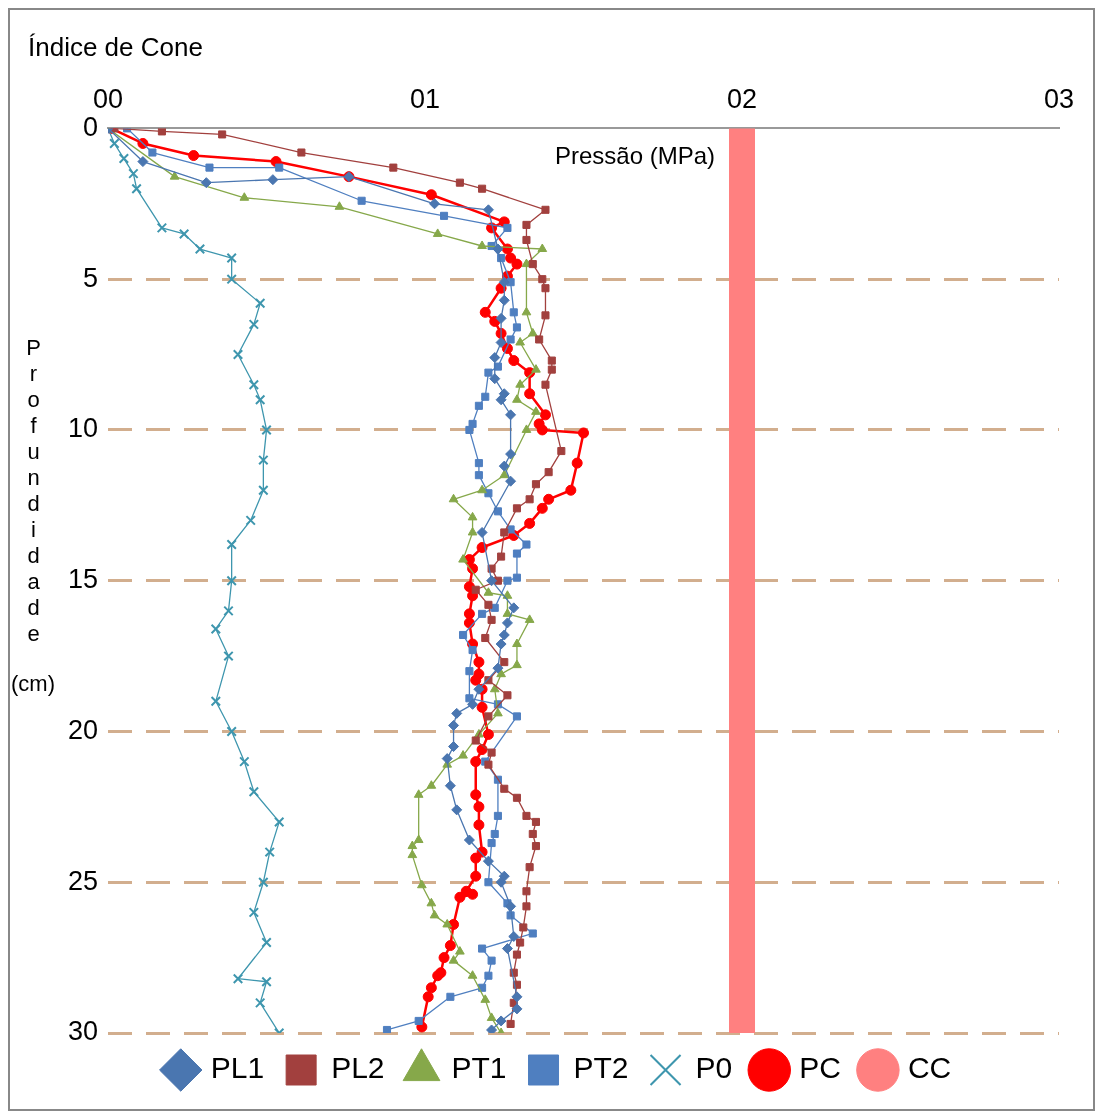 This screenshot has height=1117, width=1101. Describe the element at coordinates (83, 729) in the screenshot. I see `y-tick-label: 20` at that location.